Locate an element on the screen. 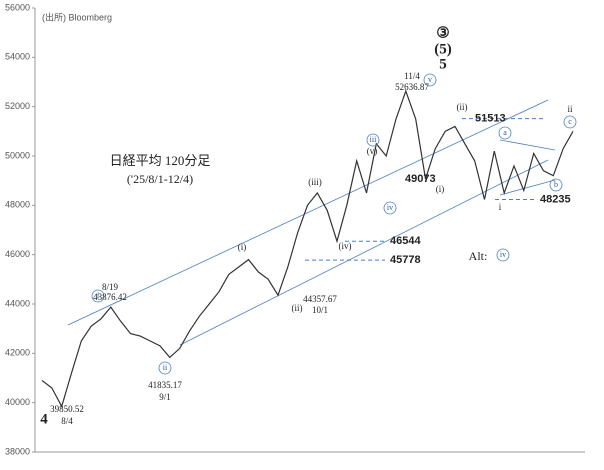  wave-label: (5) is located at coordinates (443, 49).